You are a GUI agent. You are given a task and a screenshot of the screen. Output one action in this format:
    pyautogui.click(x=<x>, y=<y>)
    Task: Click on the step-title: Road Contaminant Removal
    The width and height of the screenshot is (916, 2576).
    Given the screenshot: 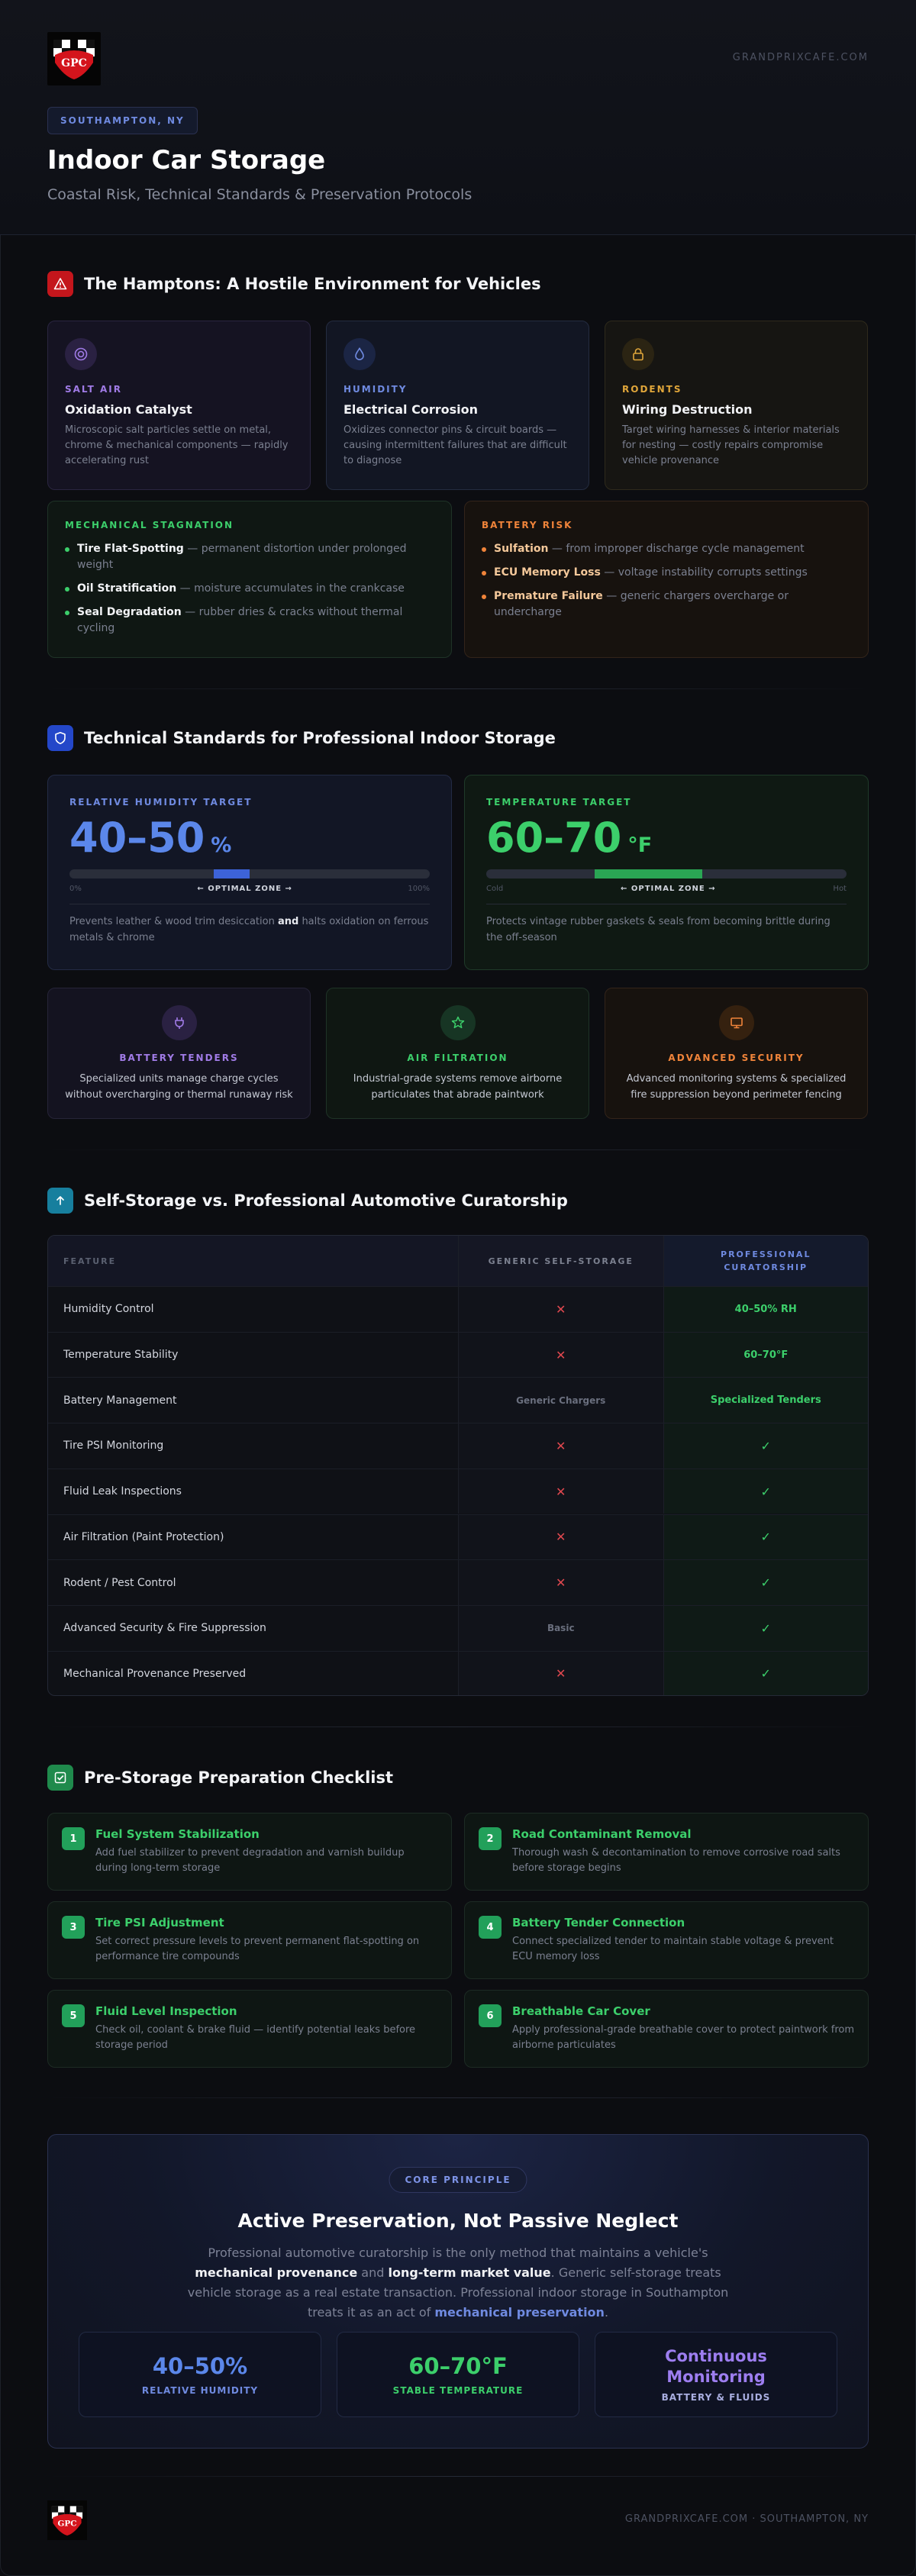 What is the action you would take?
    pyautogui.click(x=602, y=1834)
    